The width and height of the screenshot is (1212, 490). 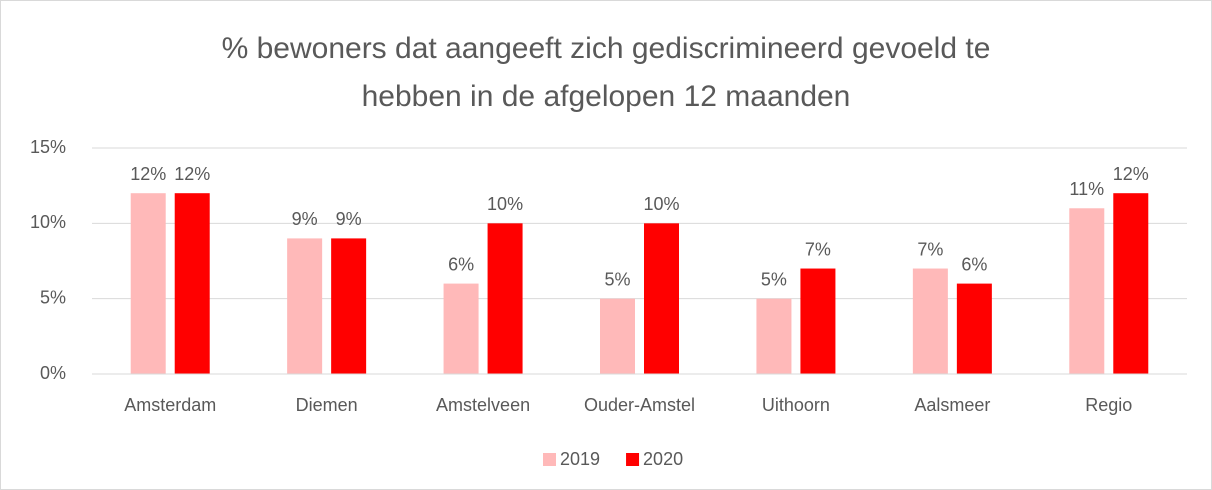 What do you see at coordinates (327, 405) in the screenshot?
I see `x-tick-label: Diemen` at bounding box center [327, 405].